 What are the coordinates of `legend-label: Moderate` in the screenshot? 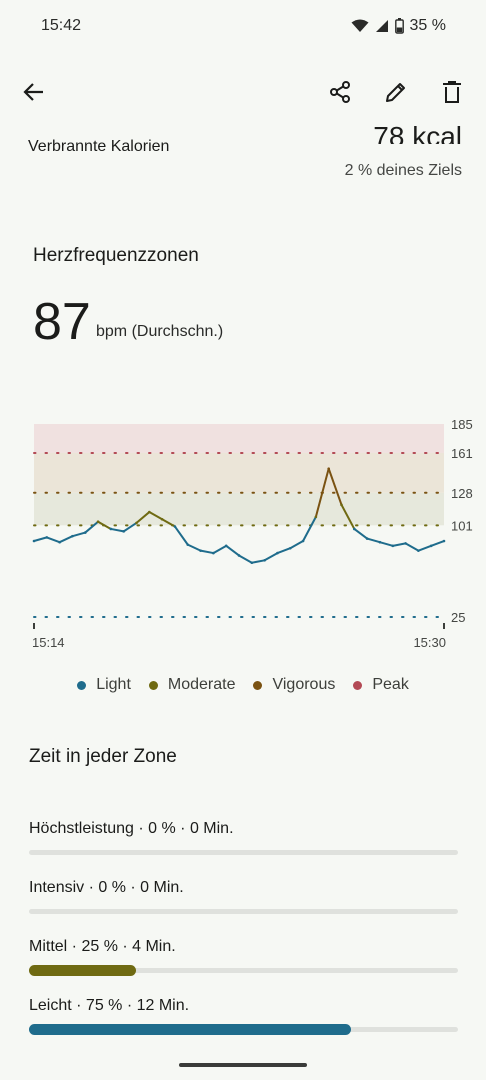 It's located at (201, 684).